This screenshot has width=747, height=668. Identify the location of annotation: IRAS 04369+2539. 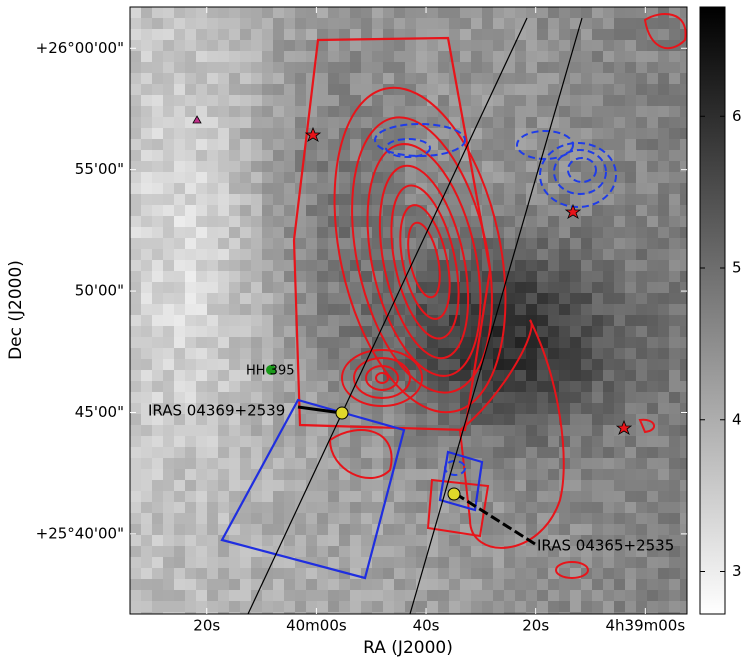
(216, 411).